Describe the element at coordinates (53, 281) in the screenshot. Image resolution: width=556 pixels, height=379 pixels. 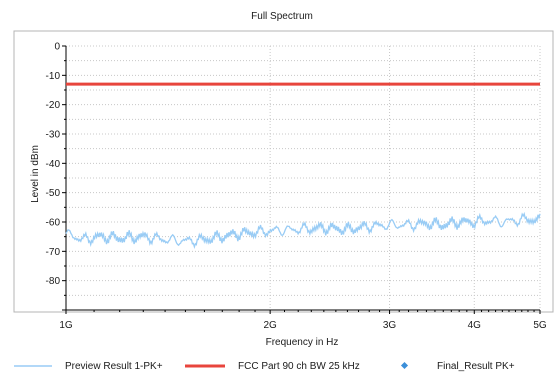
I see `y-tick-label: -80` at that location.